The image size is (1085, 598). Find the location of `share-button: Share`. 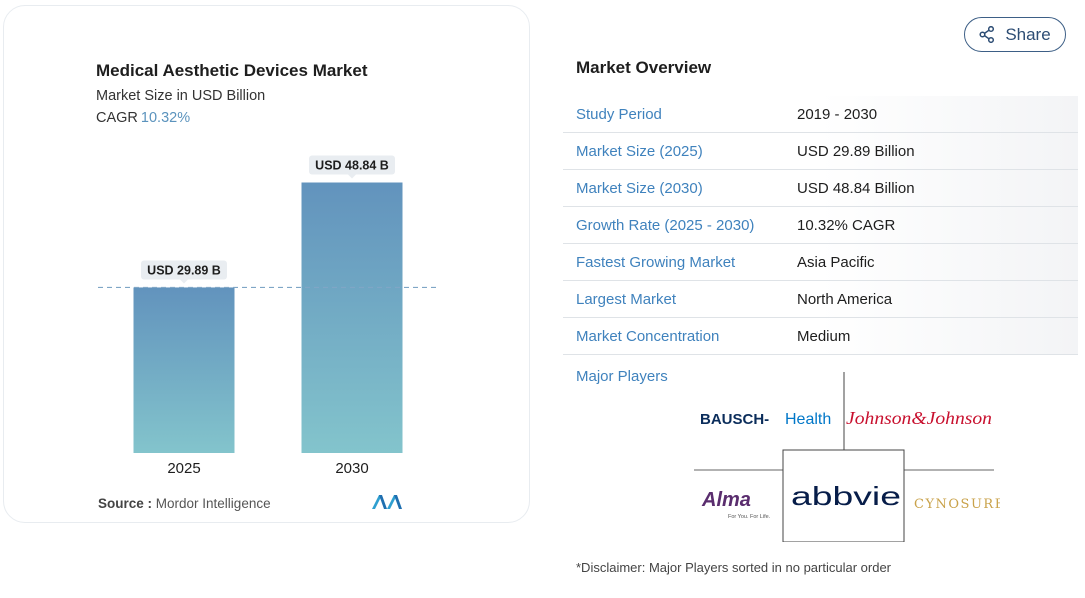

share-button: Share is located at coordinates (1015, 34).